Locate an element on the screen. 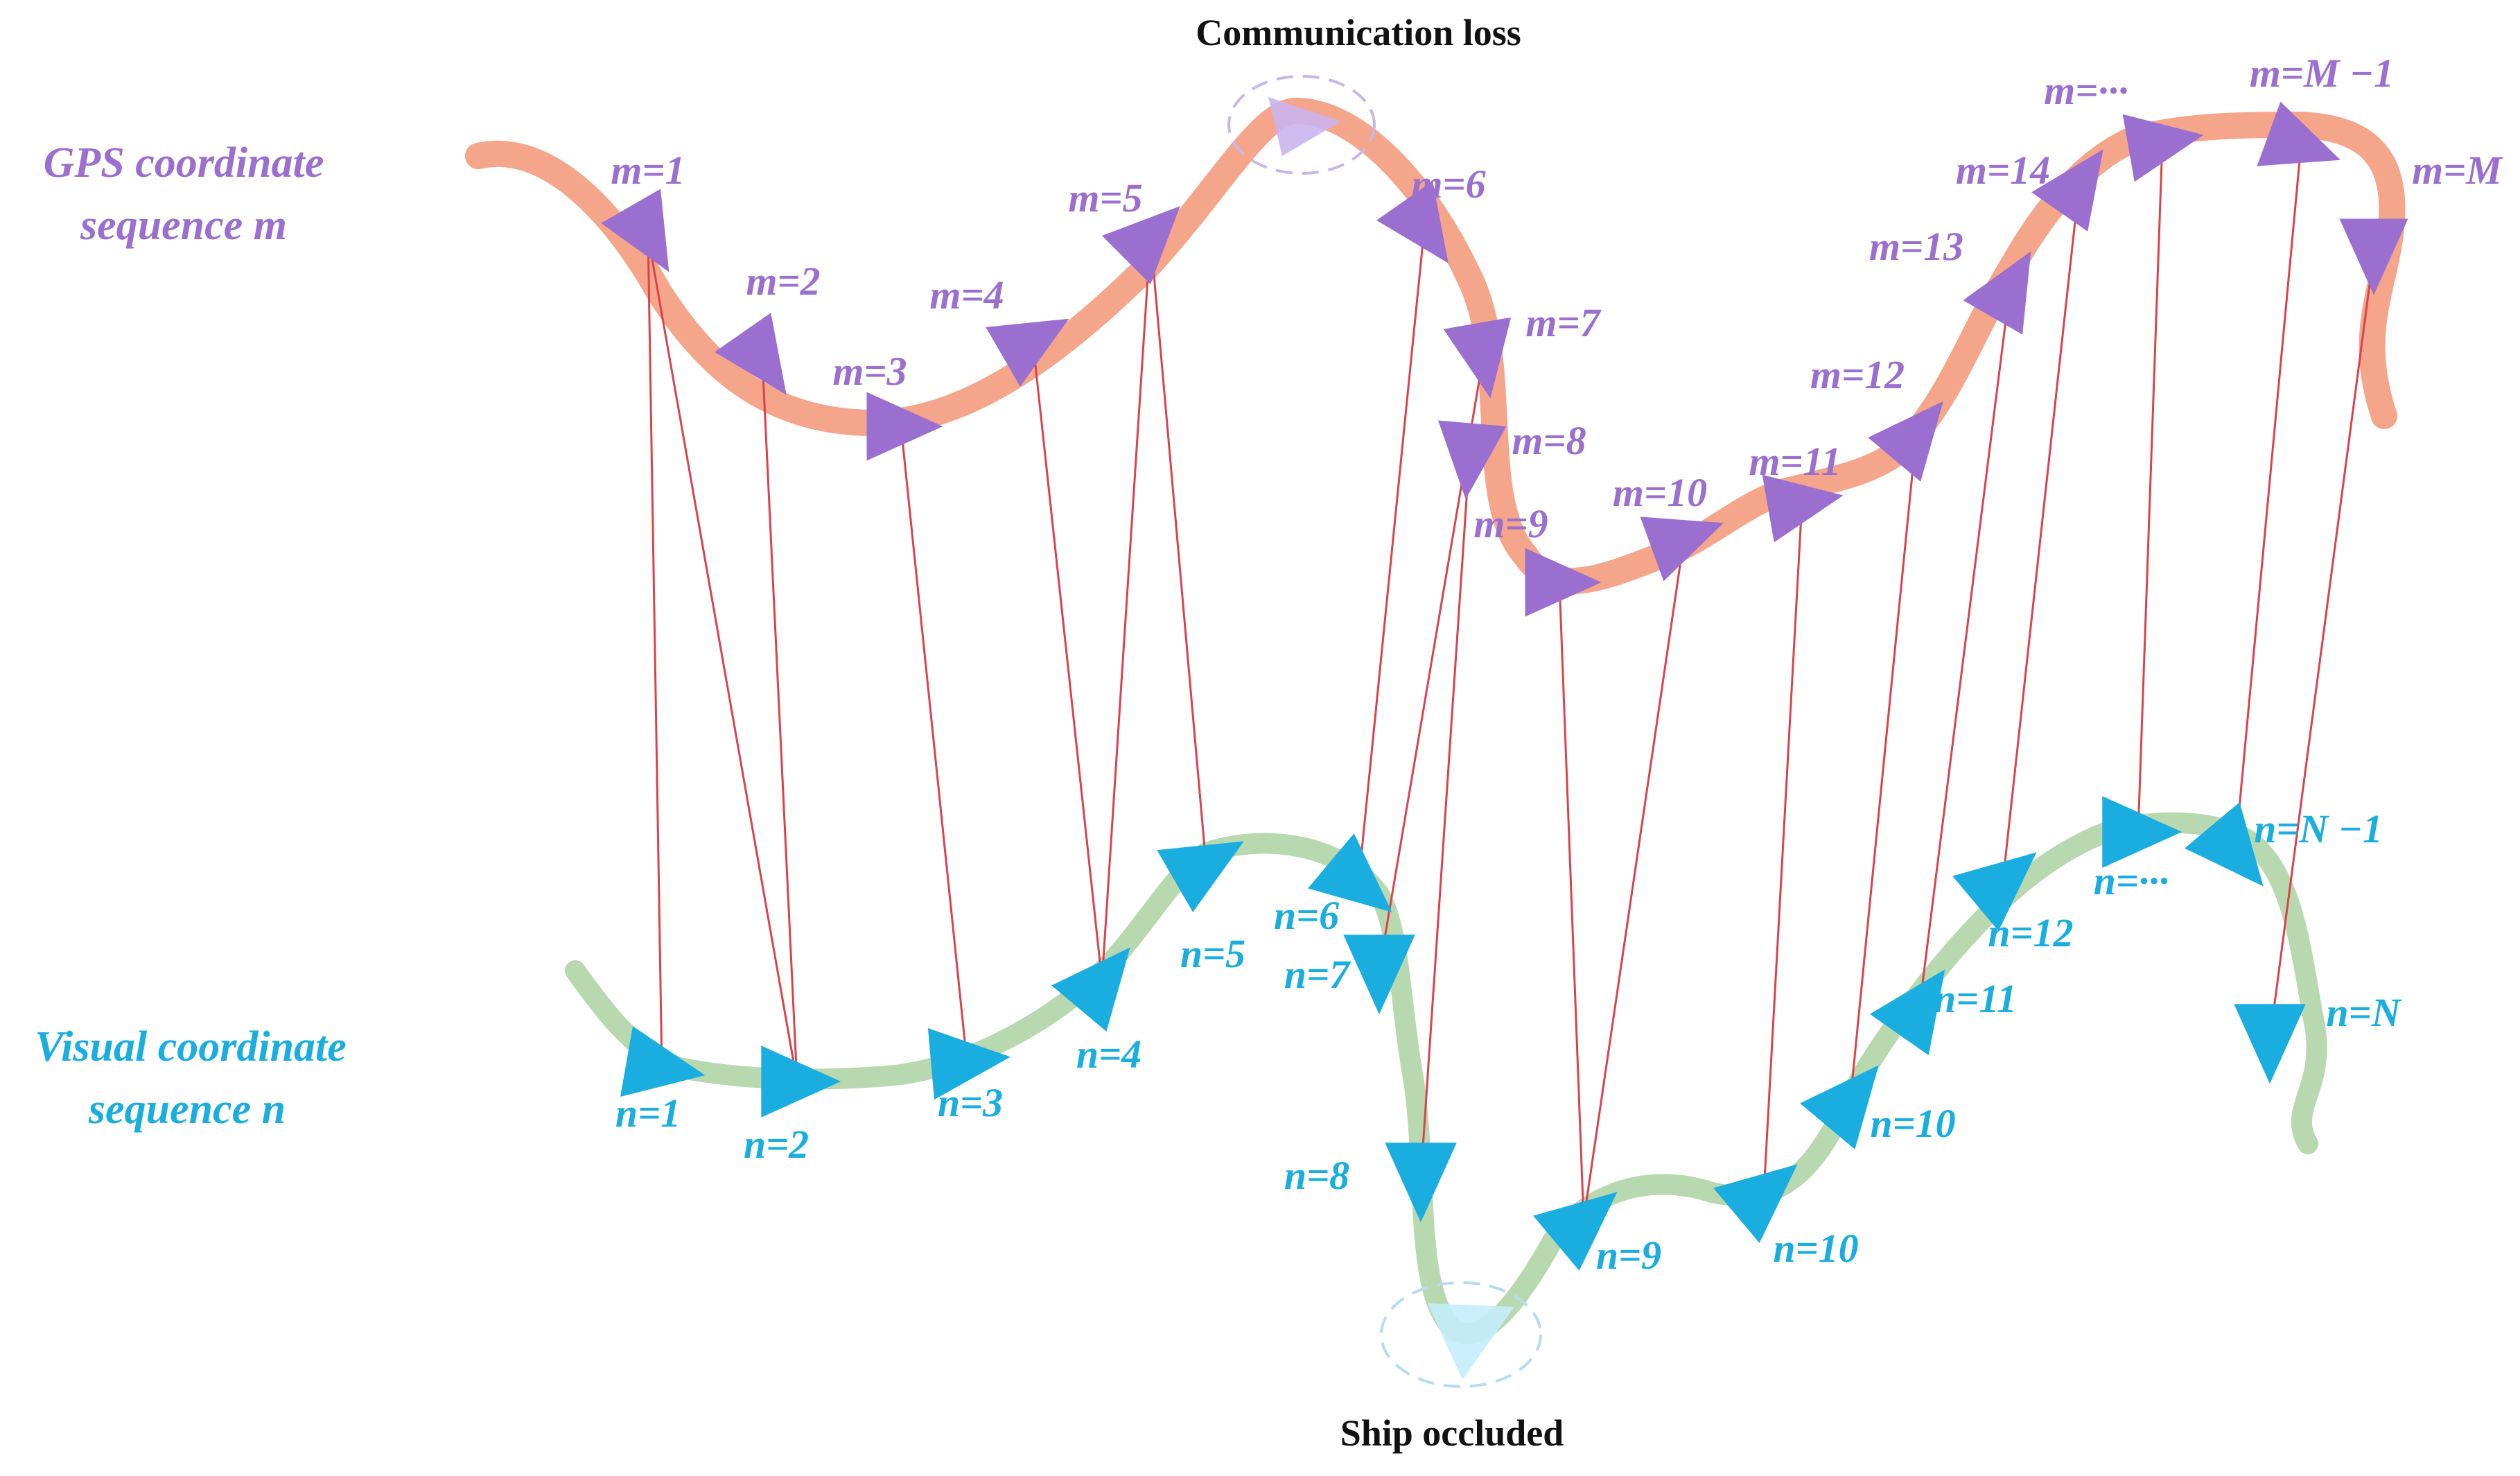 The height and width of the screenshot is (1476, 2520). ship-occluded-label: Ship occluded is located at coordinates (1452, 1433).